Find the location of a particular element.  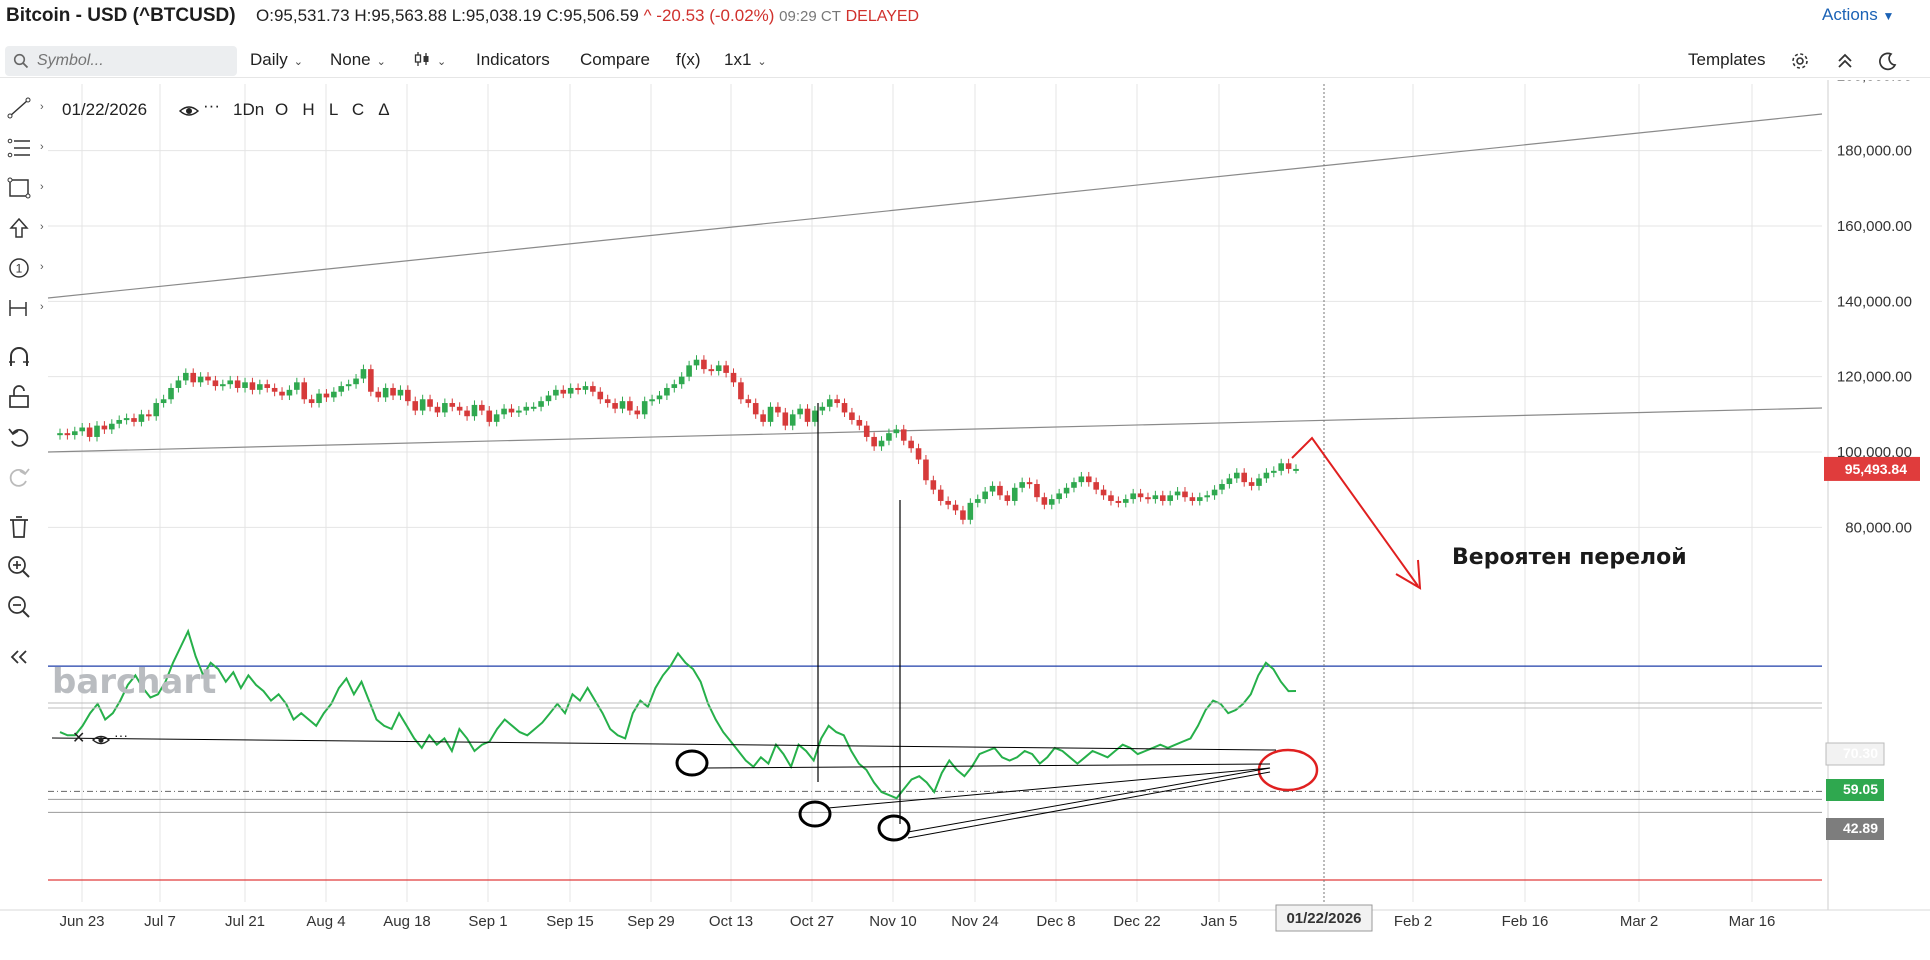

magnet-tool is located at coordinates (23, 358).